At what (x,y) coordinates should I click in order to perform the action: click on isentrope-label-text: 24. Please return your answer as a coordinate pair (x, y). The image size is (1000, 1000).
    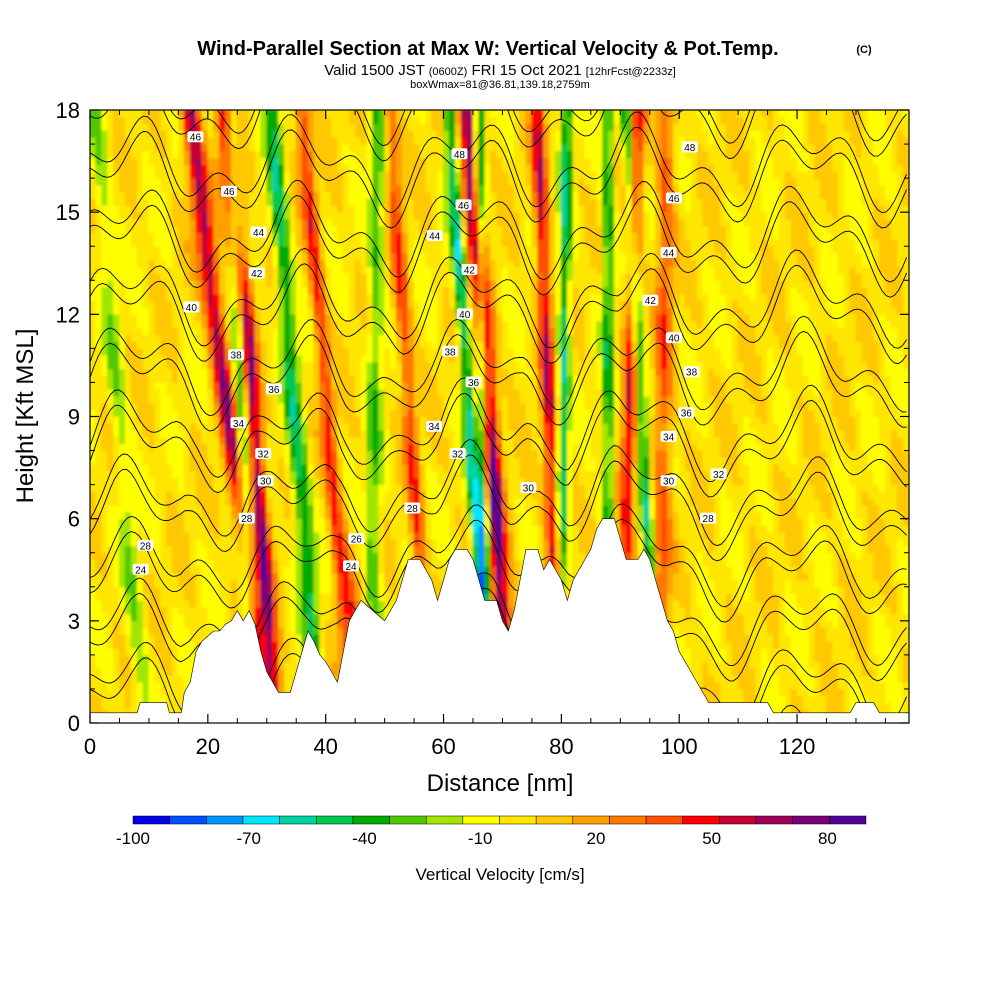
    Looking at the image, I should click on (141, 570).